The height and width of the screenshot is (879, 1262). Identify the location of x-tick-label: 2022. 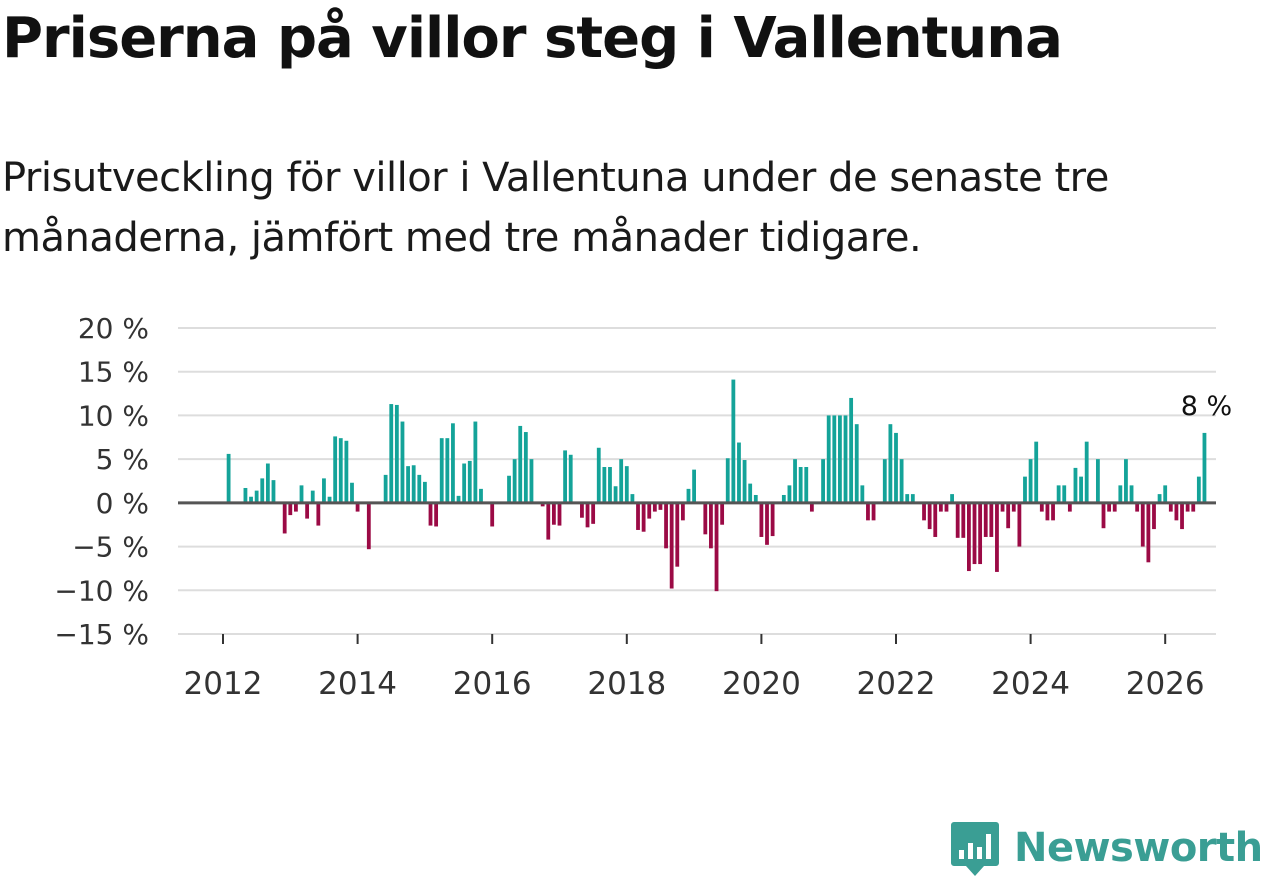
(896, 684).